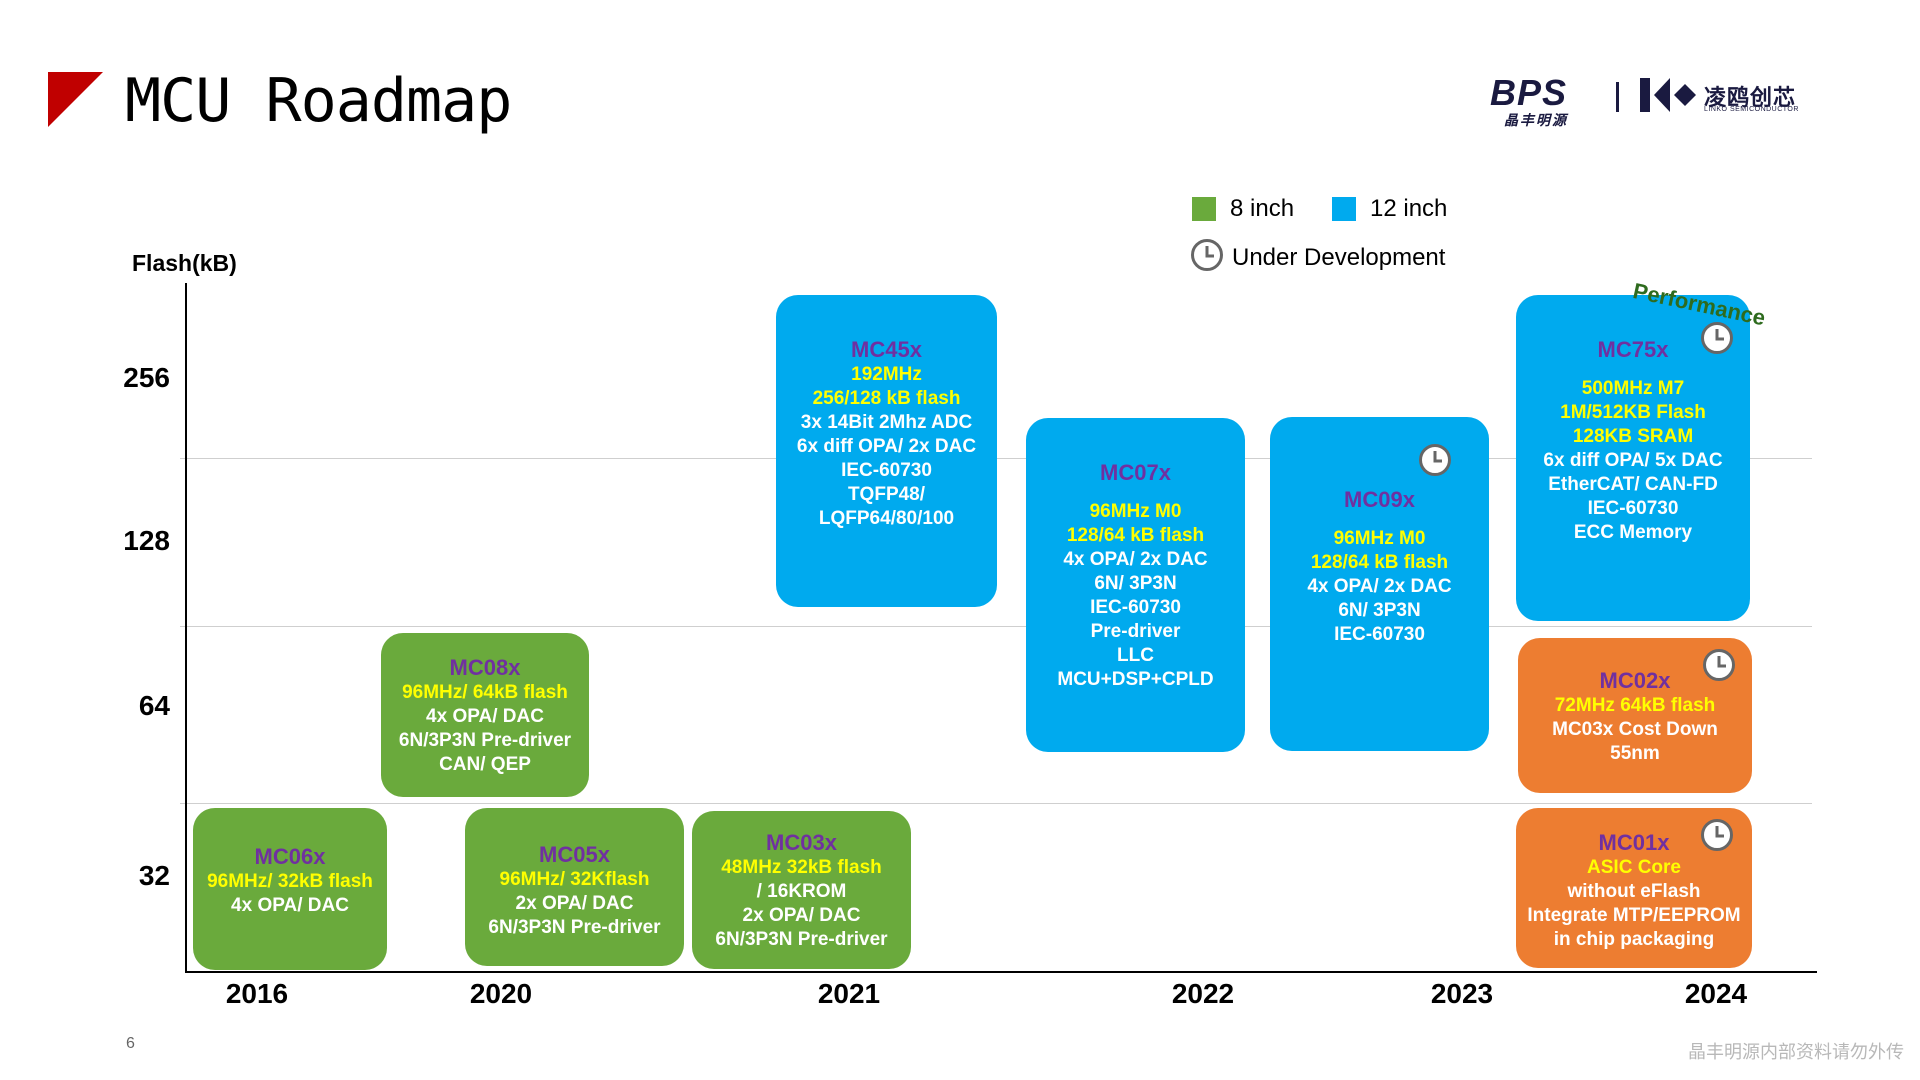 The height and width of the screenshot is (1080, 1920). Describe the element at coordinates (1379, 634) in the screenshot. I see `mc09x-spec: IEC-60730` at that location.